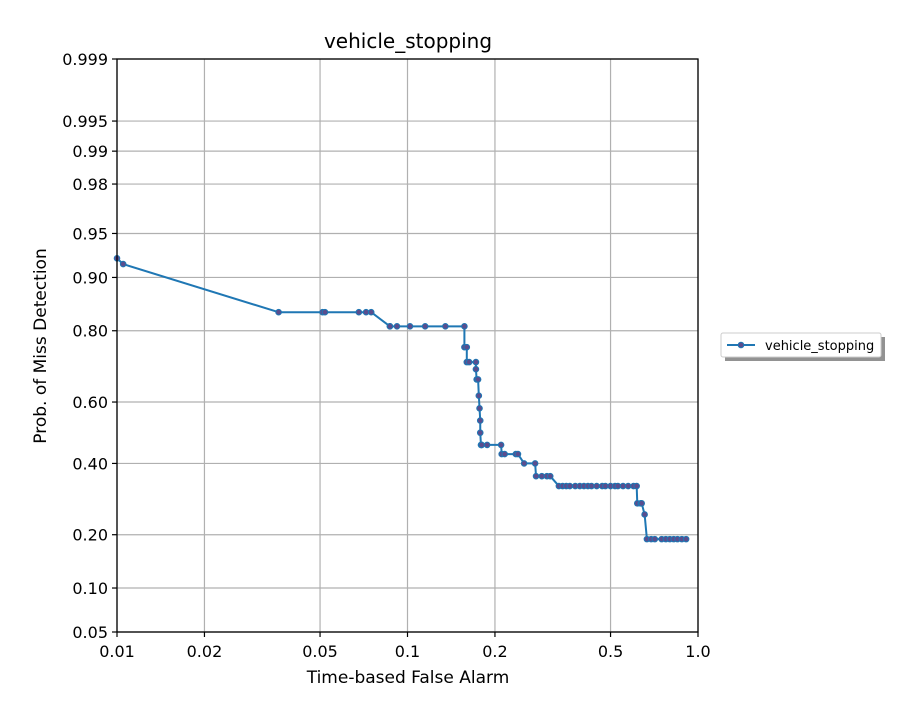 The image size is (920, 720). Describe the element at coordinates (205, 651) in the screenshot. I see `x-tick-label: 0.02` at that location.